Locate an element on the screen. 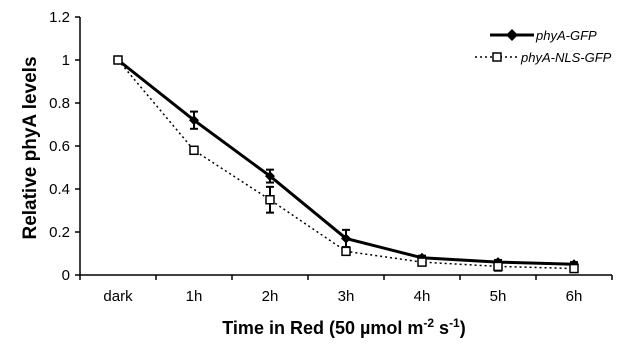 This screenshot has width=641, height=349. legend-label-phya-gfp: phyA-GFP is located at coordinates (566, 35).